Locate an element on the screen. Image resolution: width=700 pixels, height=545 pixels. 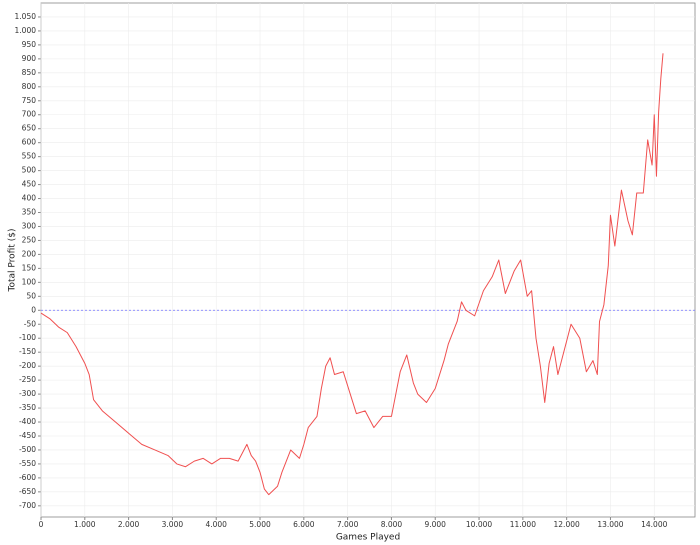
y-tick-label: 250 is located at coordinates (29, 239).